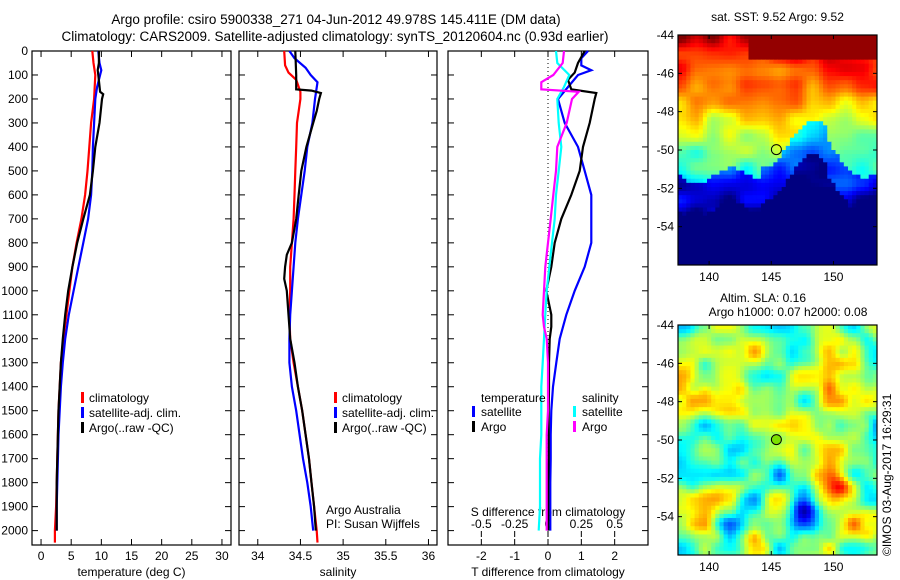 The height and width of the screenshot is (580, 900). I want to click on y-tick-label: 0, so click(24, 51).